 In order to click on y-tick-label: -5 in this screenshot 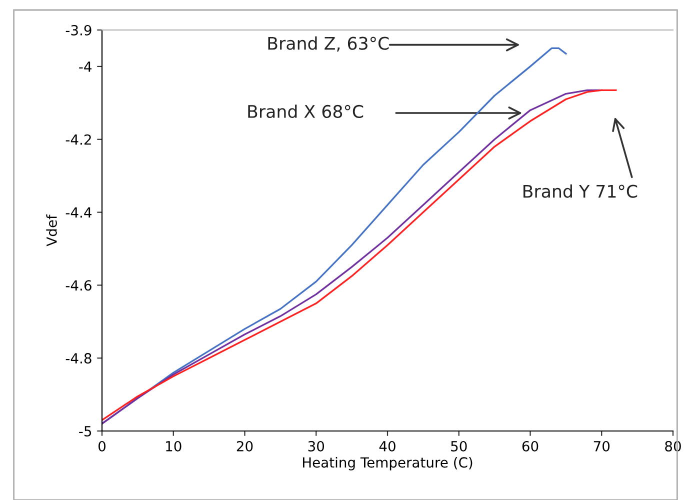, I will do `click(85, 431)`.